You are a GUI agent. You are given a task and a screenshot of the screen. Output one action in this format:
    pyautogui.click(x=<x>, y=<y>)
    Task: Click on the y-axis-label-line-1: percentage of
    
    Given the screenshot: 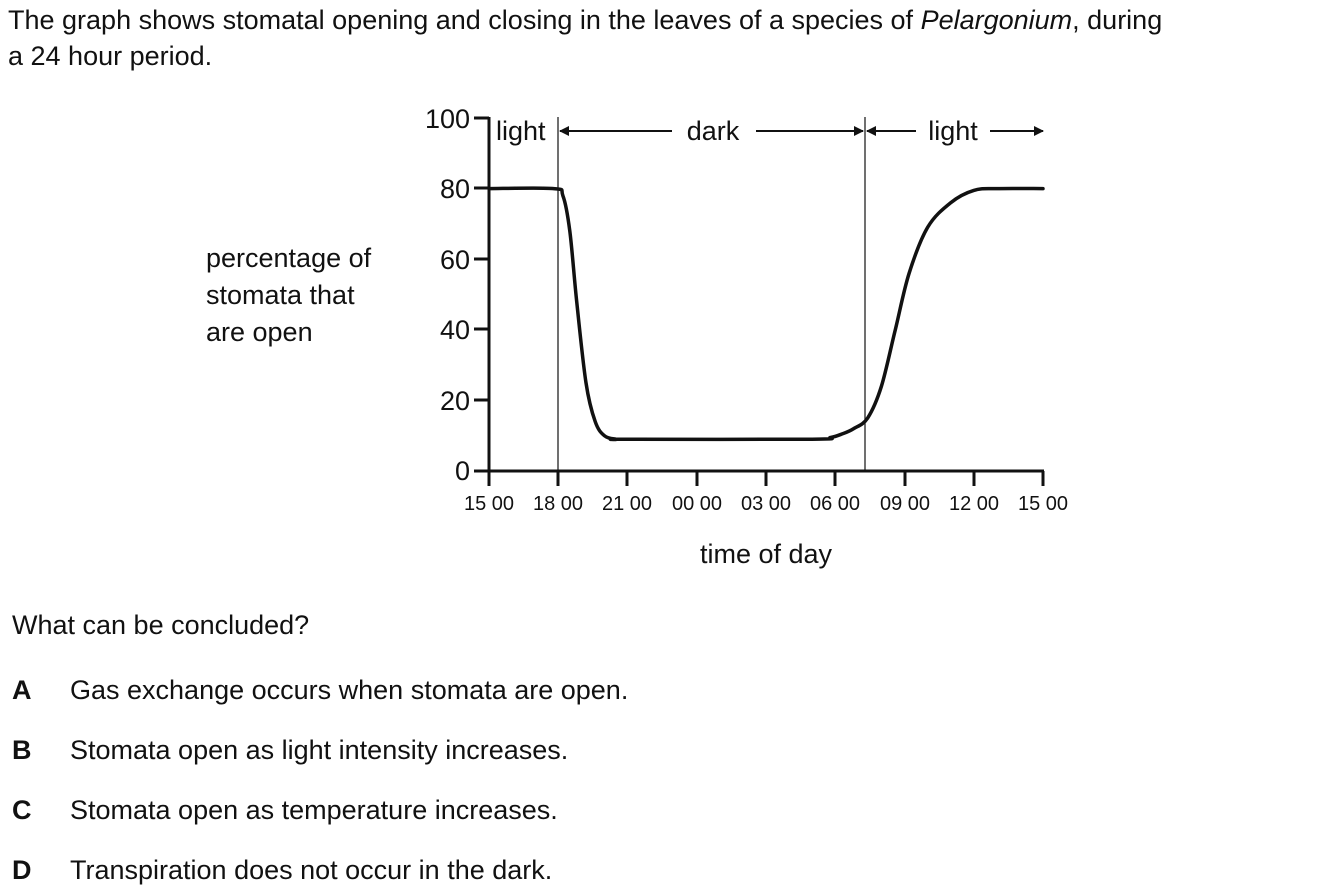 What is the action you would take?
    pyautogui.click(x=289, y=258)
    